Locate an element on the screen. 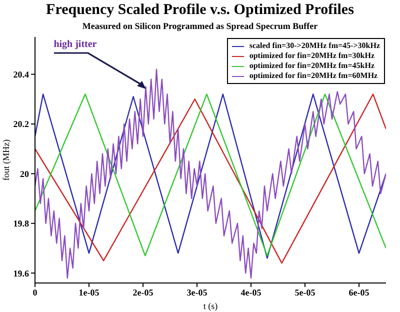  x-tick-label: 1e-05 is located at coordinates (89, 292).